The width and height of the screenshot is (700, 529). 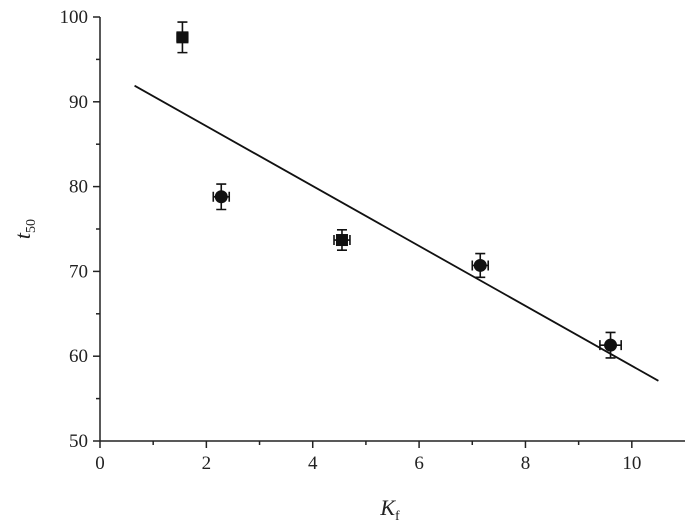 What do you see at coordinates (526, 463) in the screenshot?
I see `x-tick-label: 8` at bounding box center [526, 463].